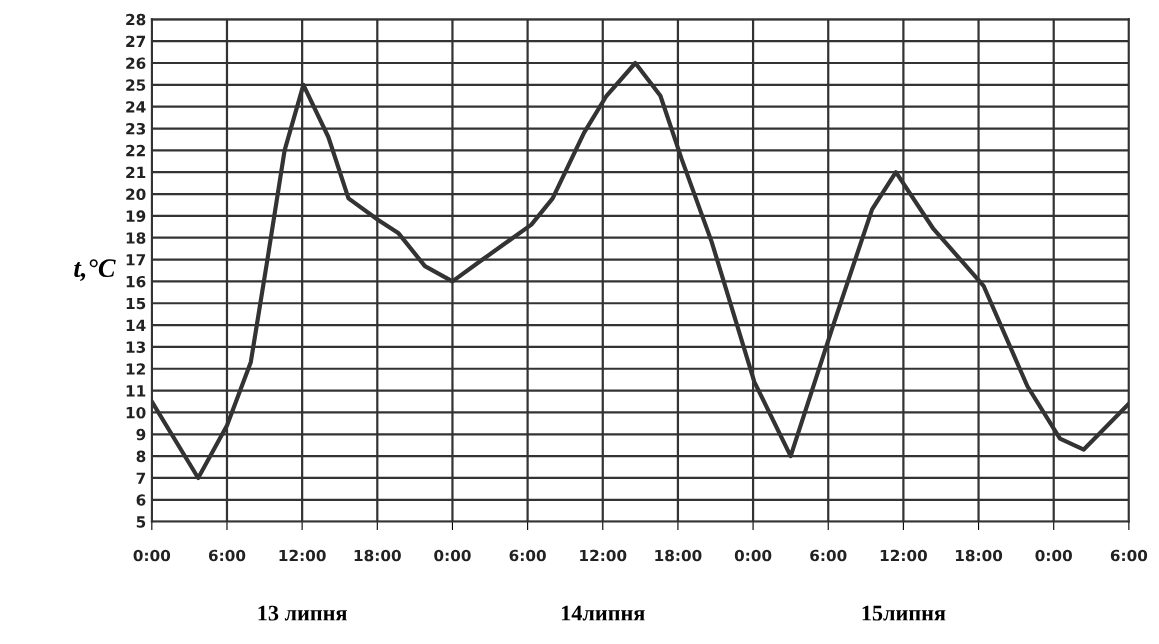  What do you see at coordinates (136, 194) in the screenshot?
I see `y-tick-label: 20` at bounding box center [136, 194].